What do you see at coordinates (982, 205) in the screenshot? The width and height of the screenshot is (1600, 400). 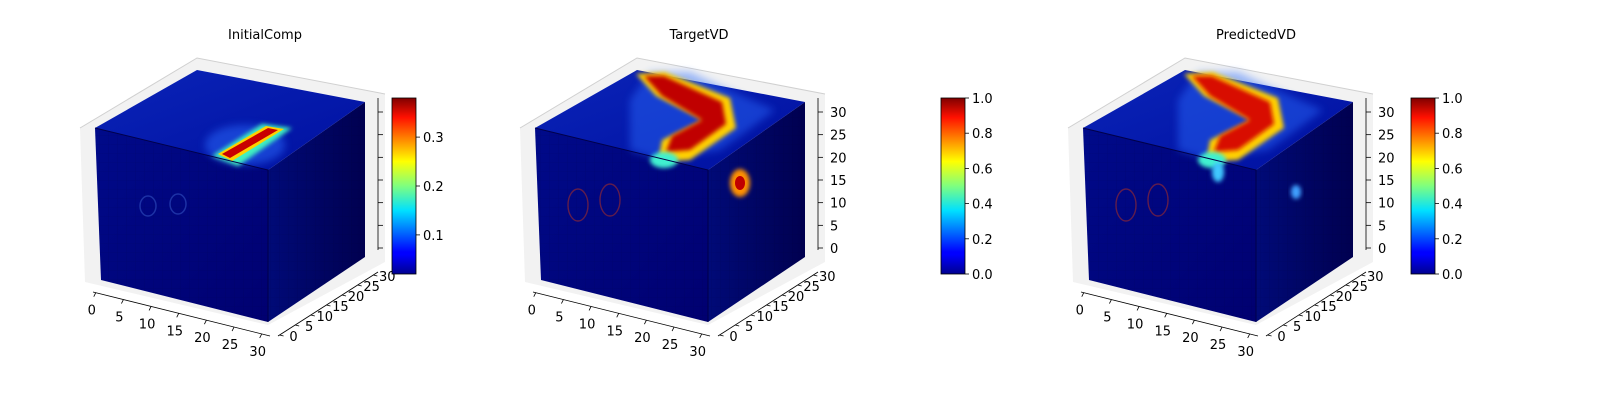 I see `colorbar-tick-label: 0.4` at bounding box center [982, 205].